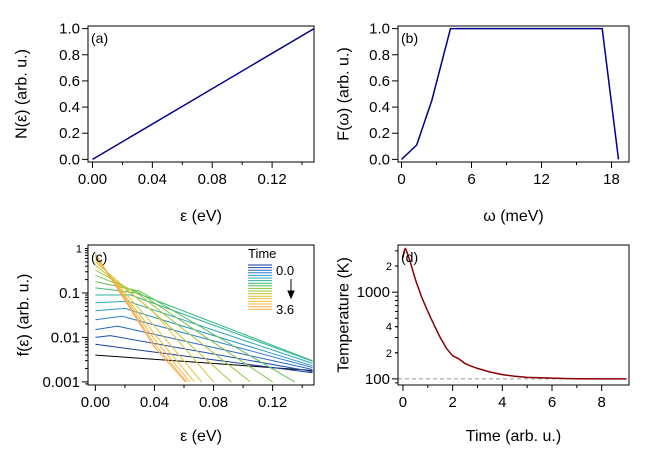 The height and width of the screenshot is (450, 646). I want to click on panel-b-xlabel: ω (meV), so click(513, 216).